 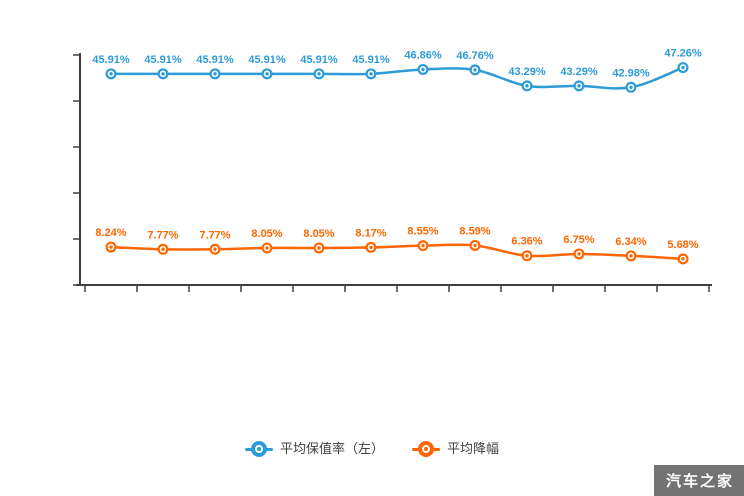 I want to click on legend-label: 平均保值率（左）, so click(x=331, y=448).